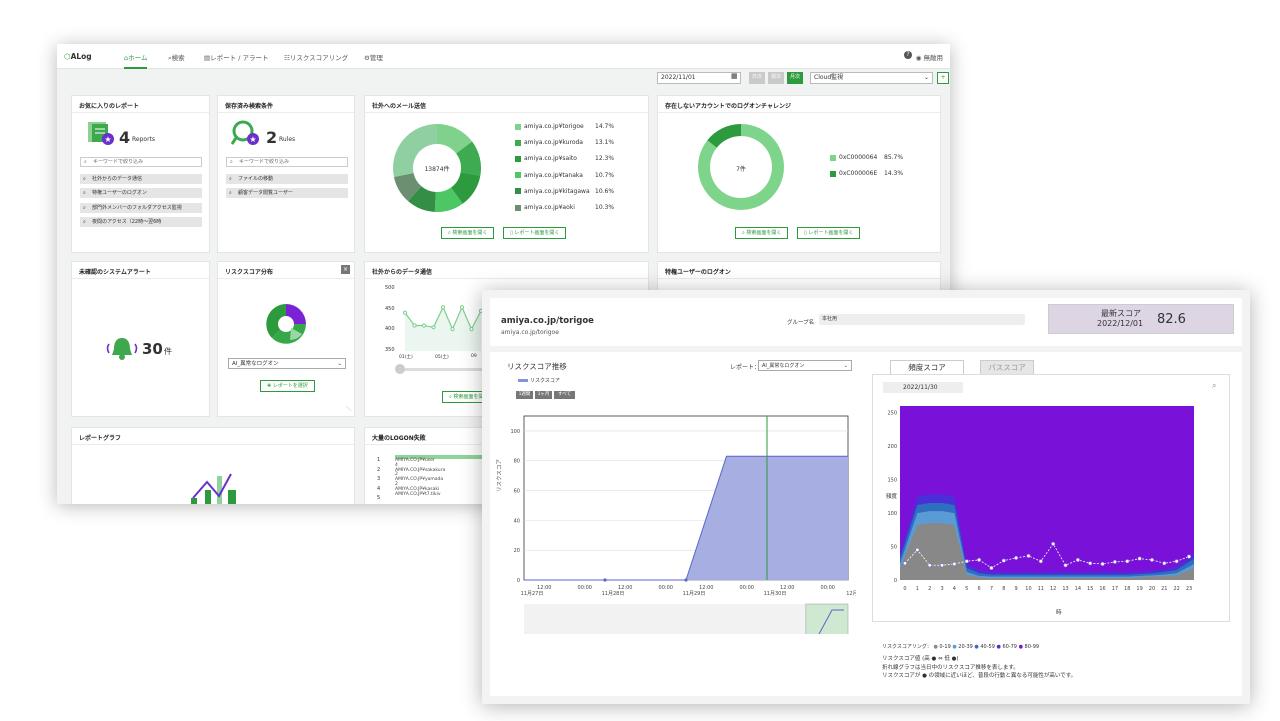  What do you see at coordinates (348, 409) in the screenshot?
I see `resize-handle-icon: ⟍` at bounding box center [348, 409].